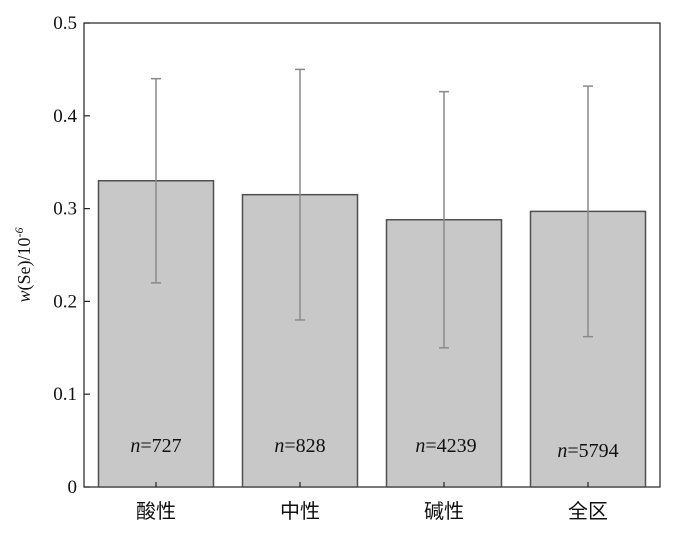 The width and height of the screenshot is (681, 533). Describe the element at coordinates (65, 23) in the screenshot. I see `y-tick-label: 0.5` at that location.